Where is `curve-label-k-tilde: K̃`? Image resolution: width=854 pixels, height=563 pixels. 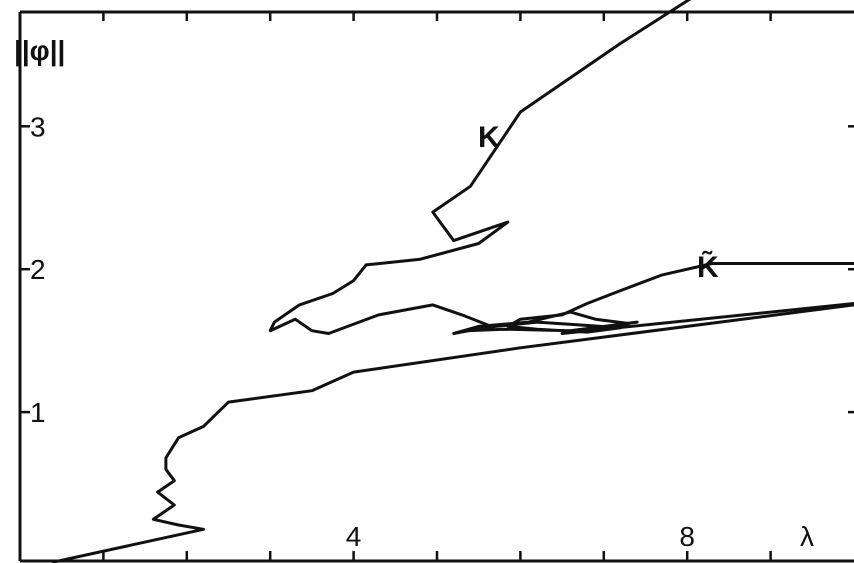
curve-label-k-tilde: K̃ is located at coordinates (708, 267).